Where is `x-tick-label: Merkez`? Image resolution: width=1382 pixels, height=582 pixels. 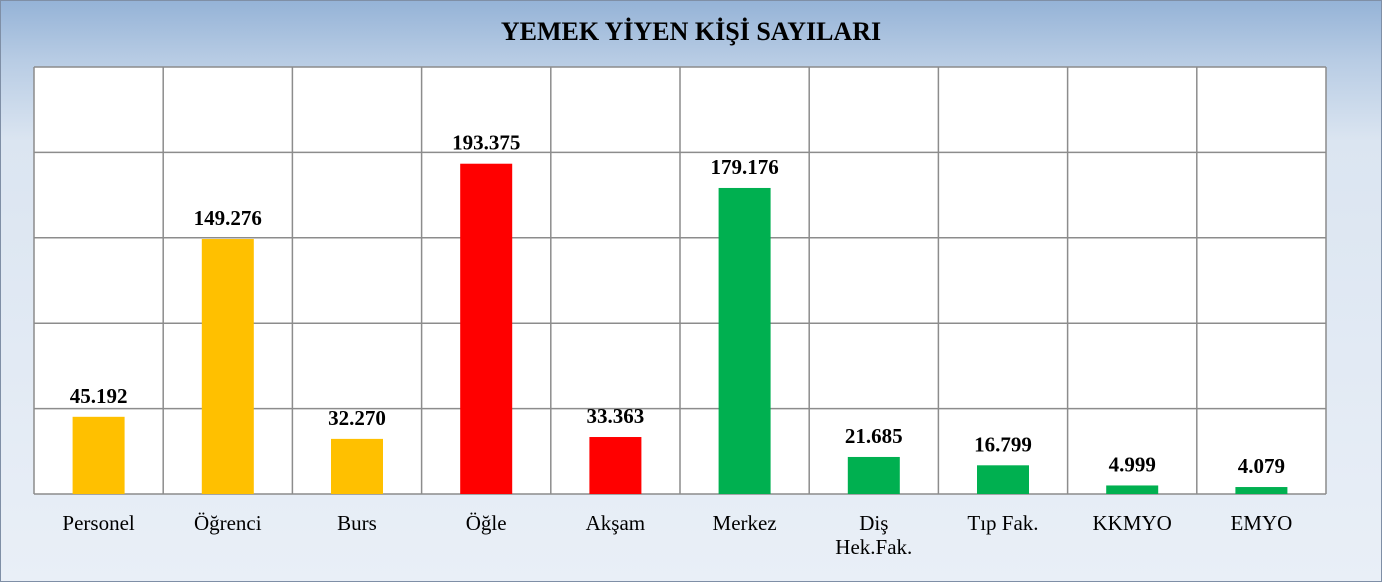 x-tick-label: Merkez is located at coordinates (744, 523).